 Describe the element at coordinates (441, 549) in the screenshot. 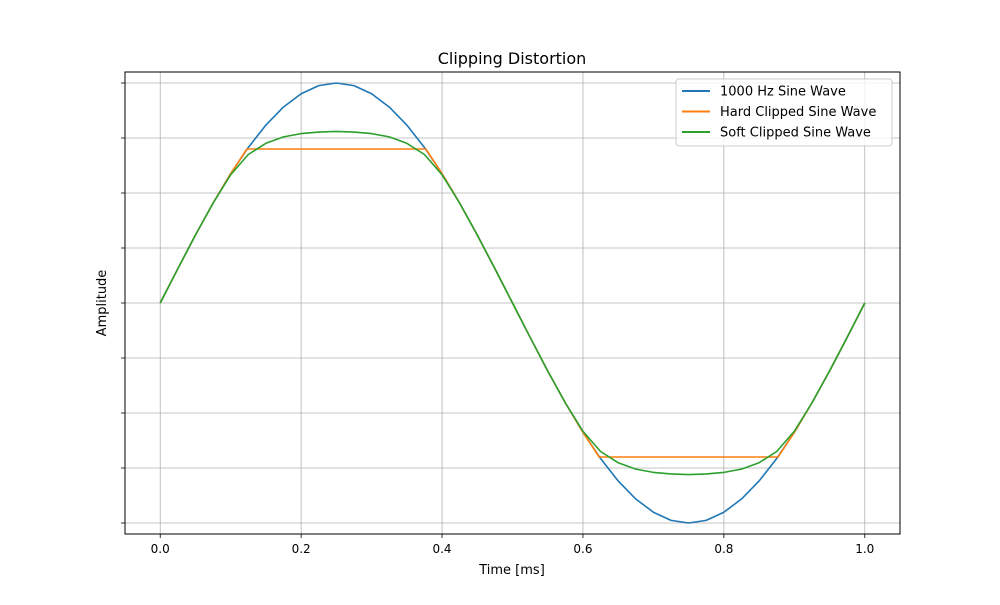

I see `x-tick-label: 0.4` at that location.